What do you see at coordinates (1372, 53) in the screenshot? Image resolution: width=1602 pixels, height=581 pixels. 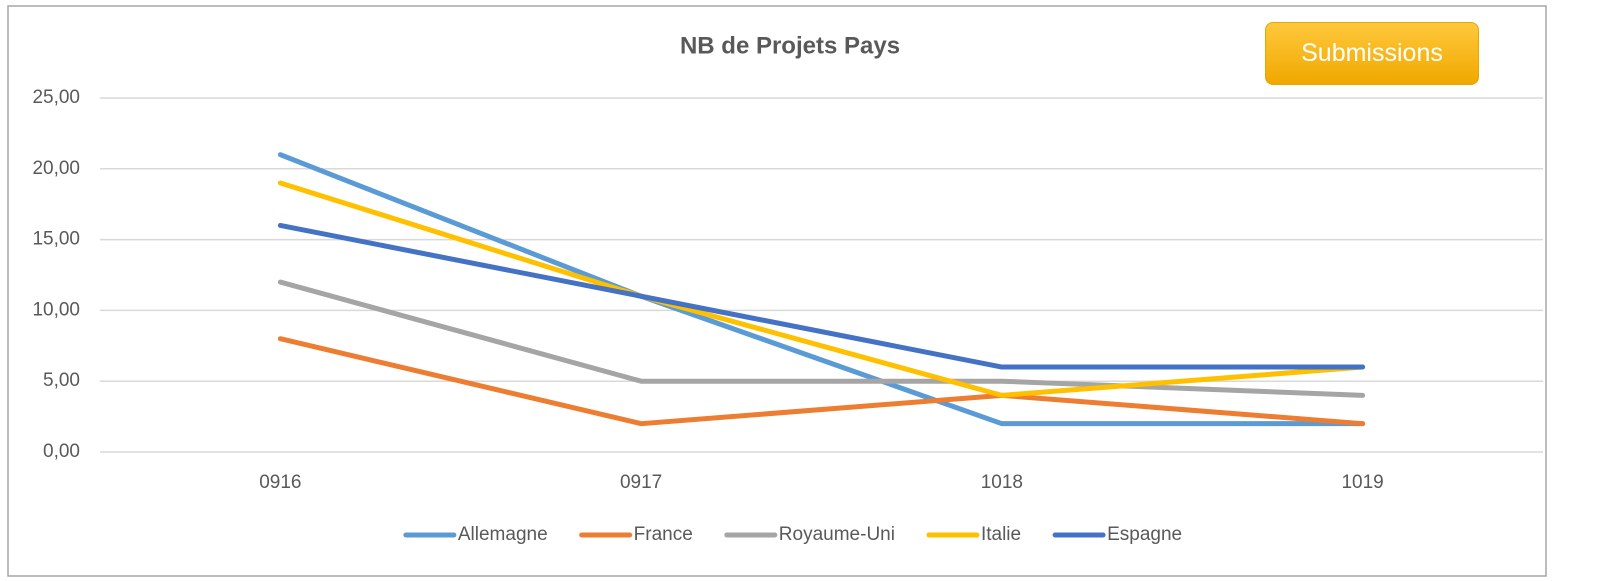 I see `submissions-button: Submissions` at bounding box center [1372, 53].